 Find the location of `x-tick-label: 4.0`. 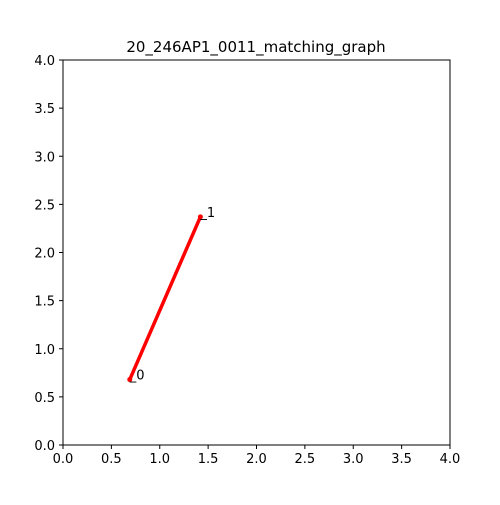

x-tick-label: 4.0 is located at coordinates (450, 459).